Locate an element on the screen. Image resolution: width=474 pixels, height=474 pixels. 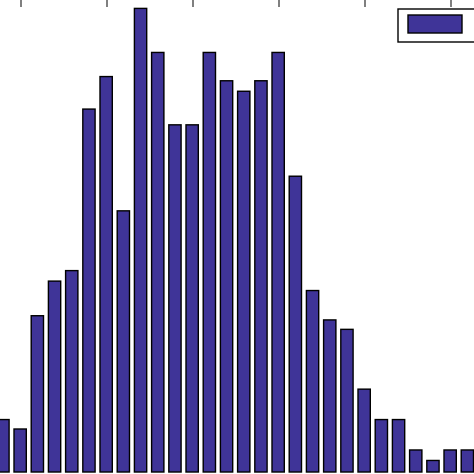
top-axis-ticks is located at coordinates (236, 3).